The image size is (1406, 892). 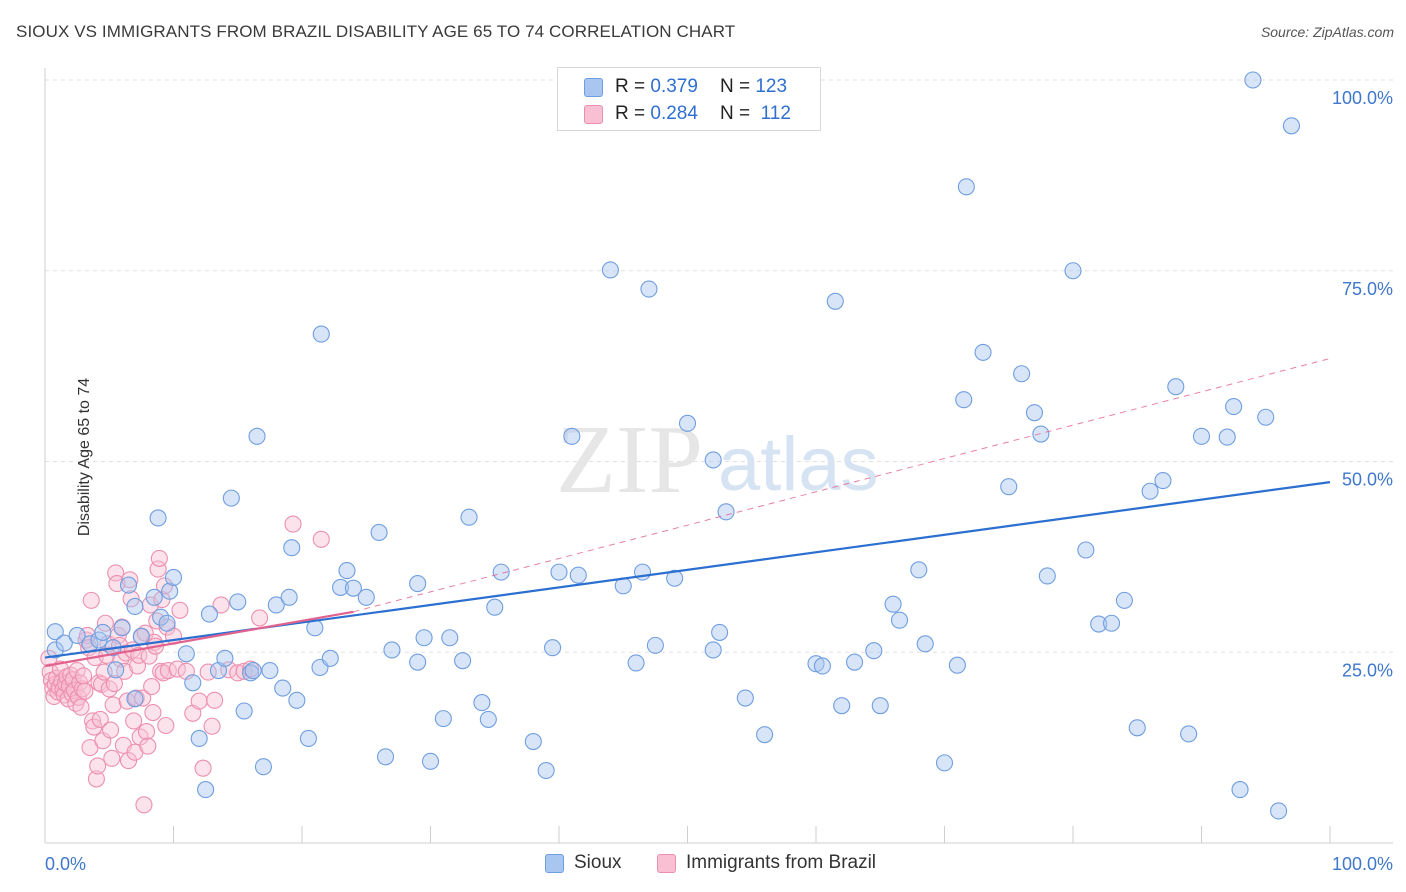 I want to click on stats-legend: R = 0.379 N = 123 R = 0.284 N = 112, so click(x=689, y=99).